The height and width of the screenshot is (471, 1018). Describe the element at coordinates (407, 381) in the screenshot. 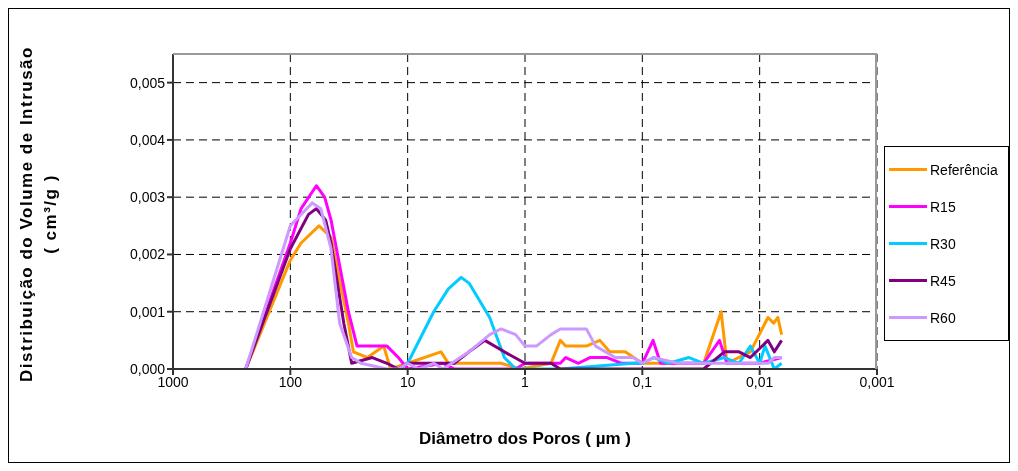

I see `x-tick-label: 10` at that location.